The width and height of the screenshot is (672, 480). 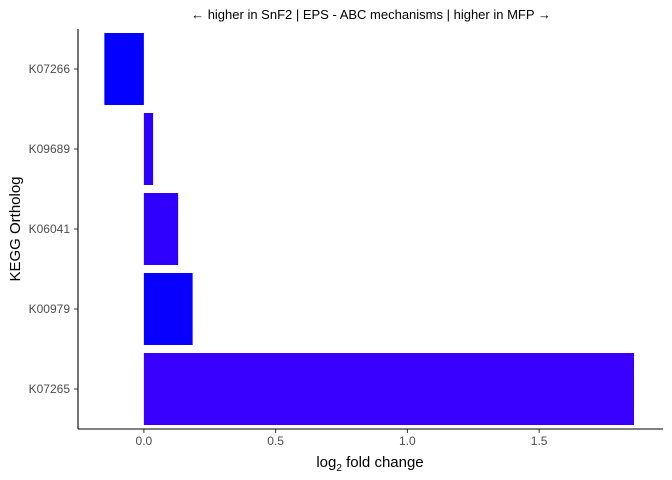 What do you see at coordinates (342, 438) in the screenshot?
I see `x-ticks-group: 0.0 0.5 1.0 1.5` at bounding box center [342, 438].